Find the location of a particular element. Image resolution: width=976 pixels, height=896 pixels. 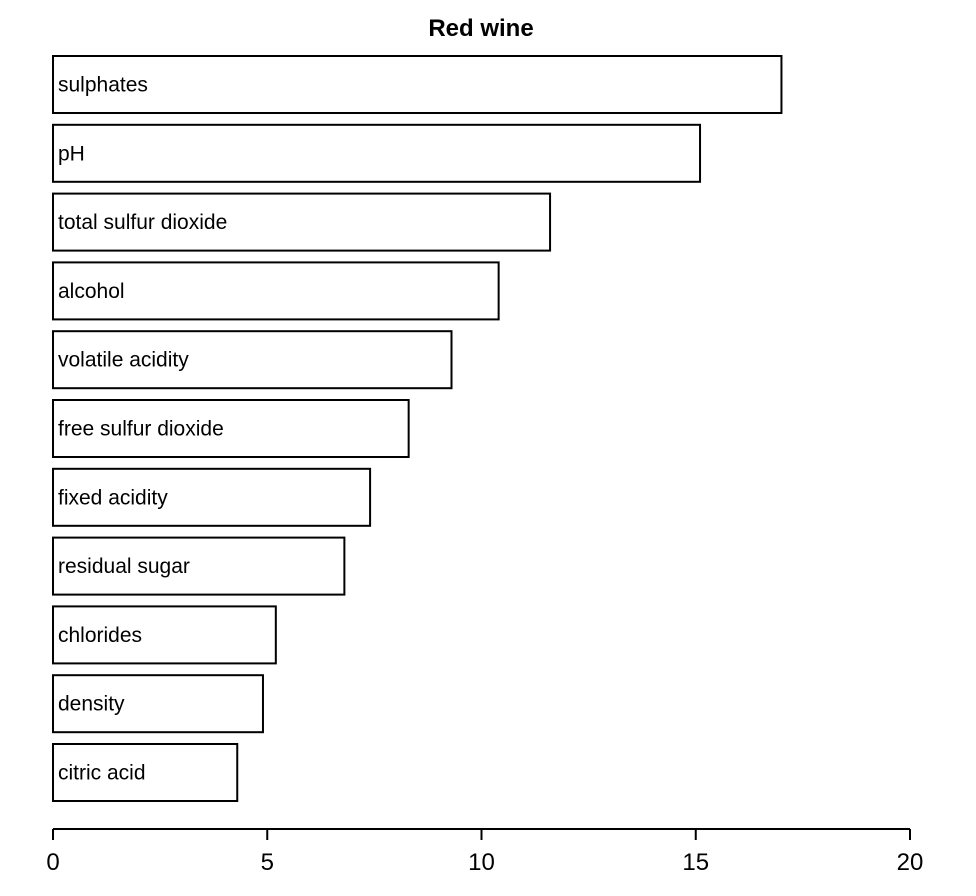

x-axis: 0 5 10 15 20 is located at coordinates (485, 852).